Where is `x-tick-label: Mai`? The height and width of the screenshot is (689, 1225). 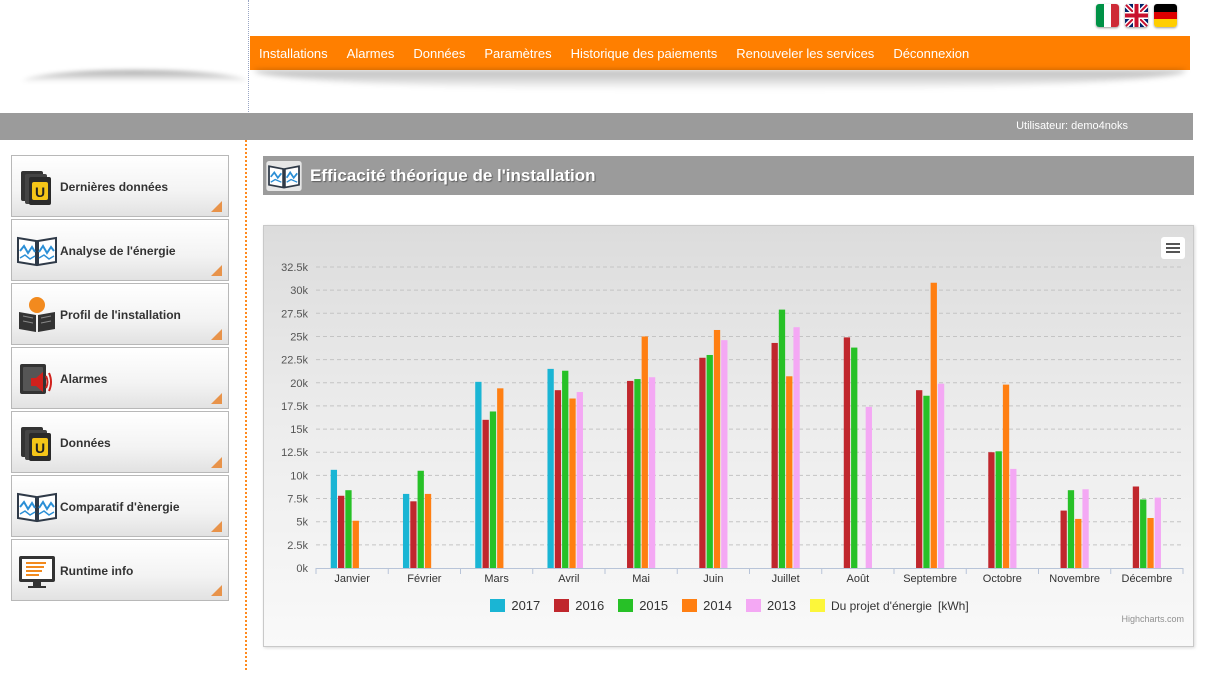 x-tick-label: Mai is located at coordinates (641, 579).